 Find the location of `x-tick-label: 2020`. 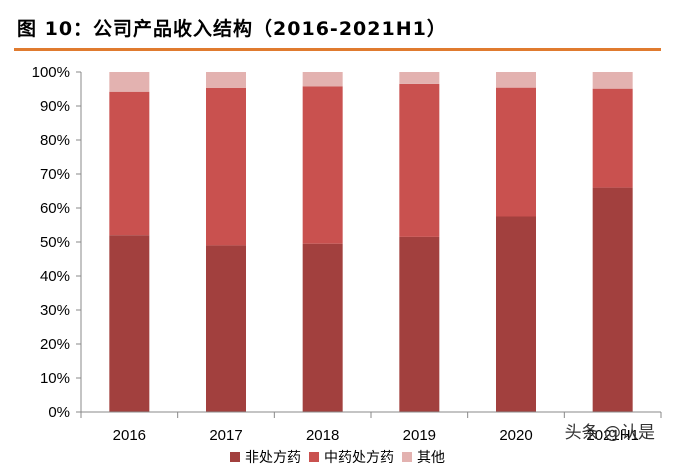

x-tick-label: 2020 is located at coordinates (515, 433).